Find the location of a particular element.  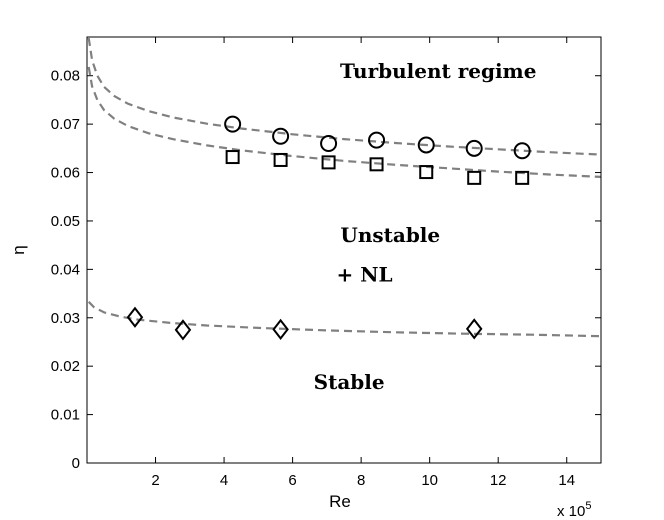

x-tick-label: 6 is located at coordinates (292, 480).